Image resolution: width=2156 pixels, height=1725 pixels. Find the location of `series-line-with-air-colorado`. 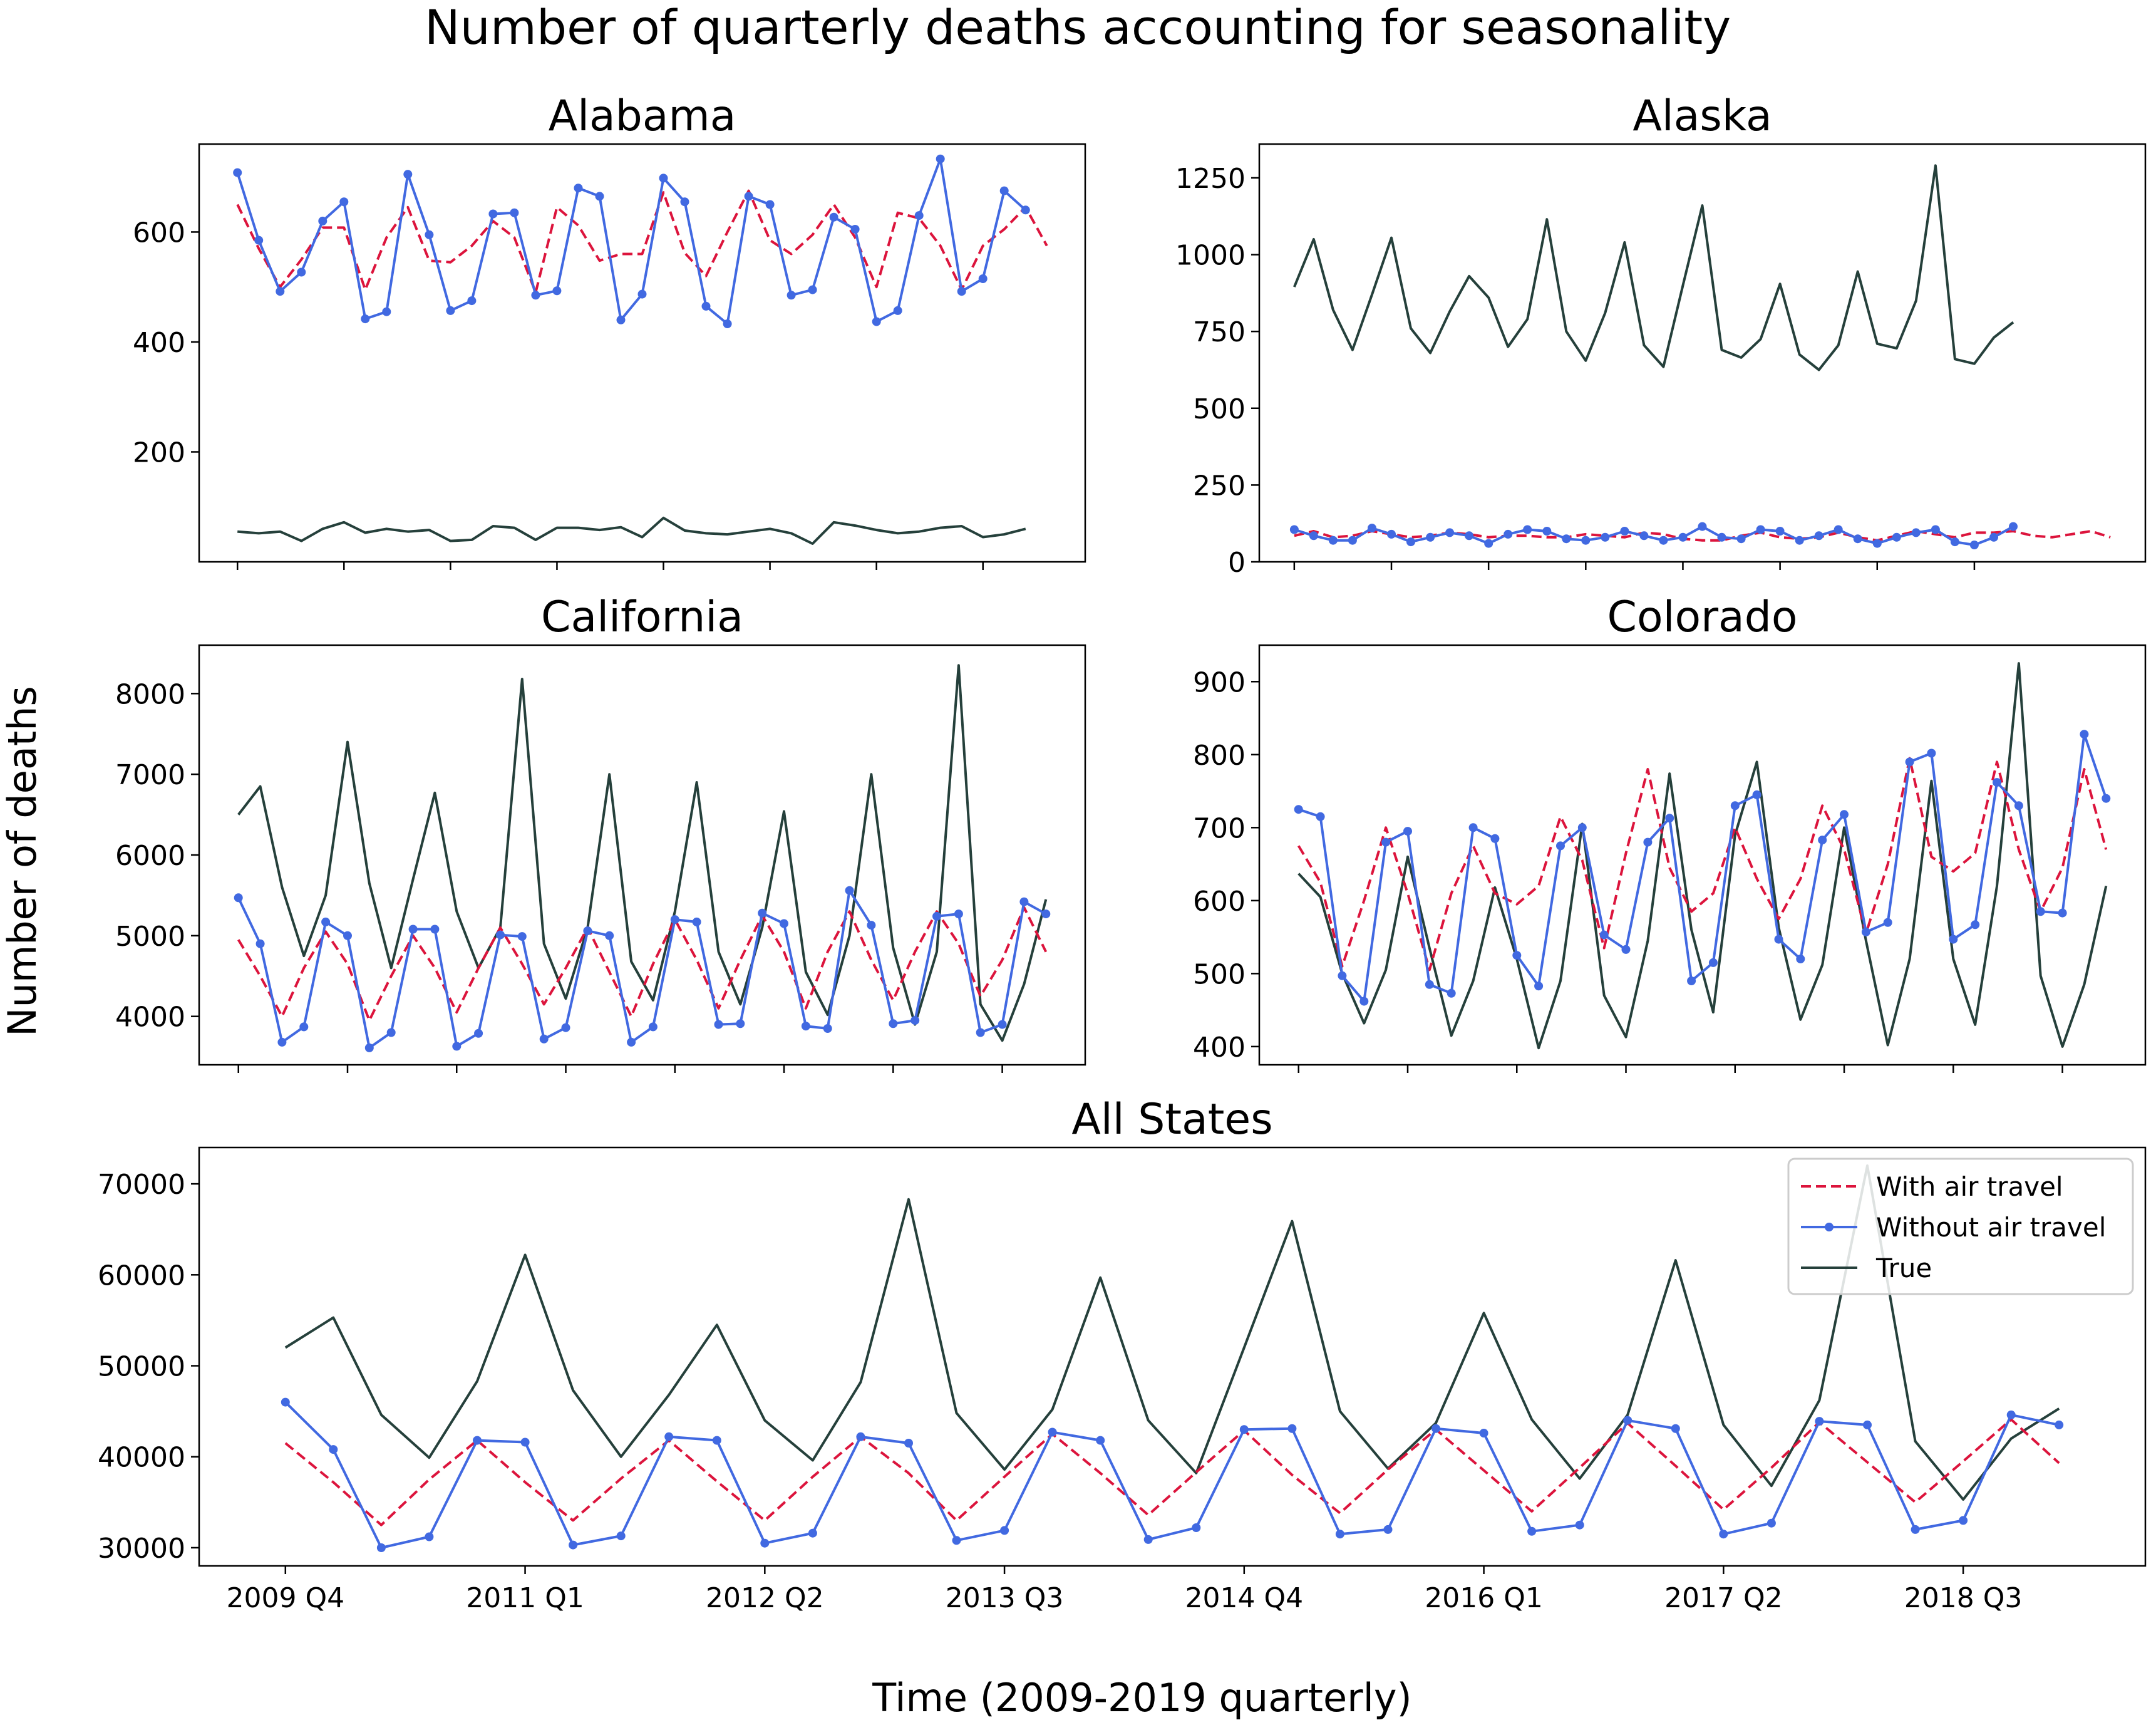

series-line-with-air-colorado is located at coordinates (1702, 864).